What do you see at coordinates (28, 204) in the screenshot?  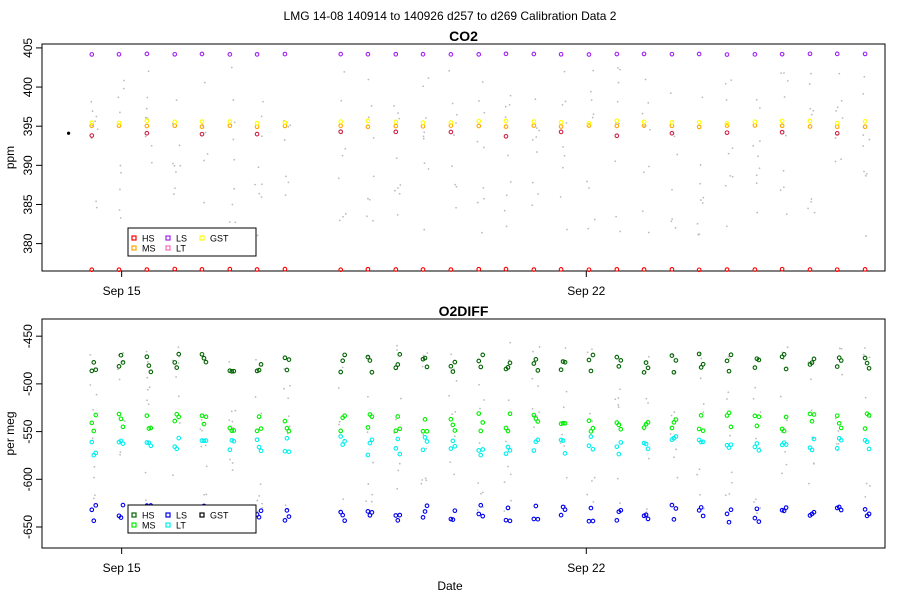 I see `y-tick-label: 385` at bounding box center [28, 204].